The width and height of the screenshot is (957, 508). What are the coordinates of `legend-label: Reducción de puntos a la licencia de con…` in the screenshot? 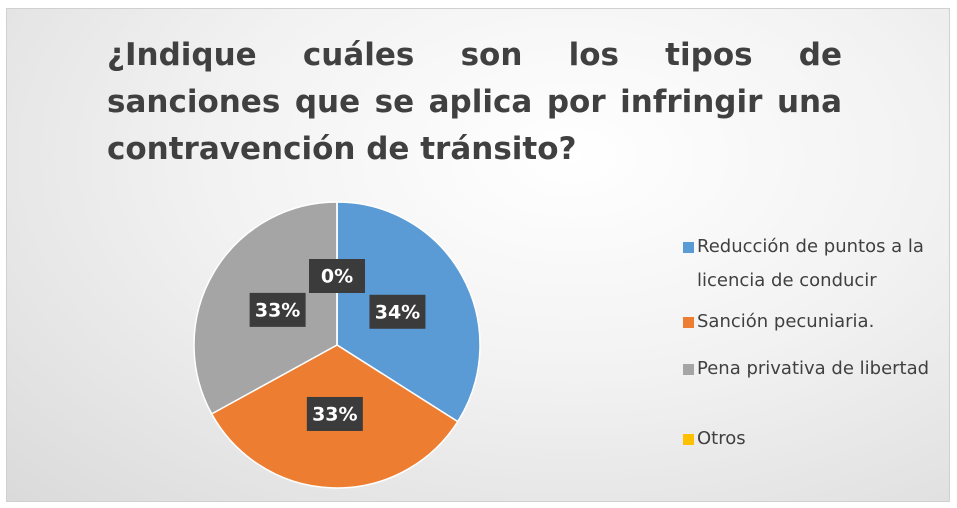 It's located at (810, 263).